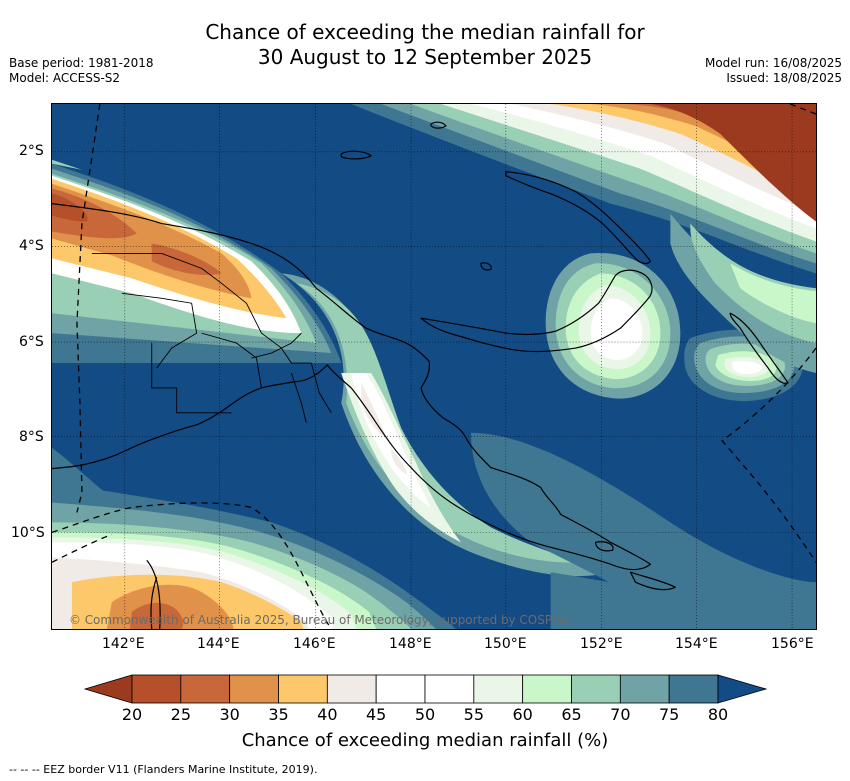  What do you see at coordinates (522, 714) in the screenshot?
I see `colorbar-tick-label: 60` at bounding box center [522, 714].